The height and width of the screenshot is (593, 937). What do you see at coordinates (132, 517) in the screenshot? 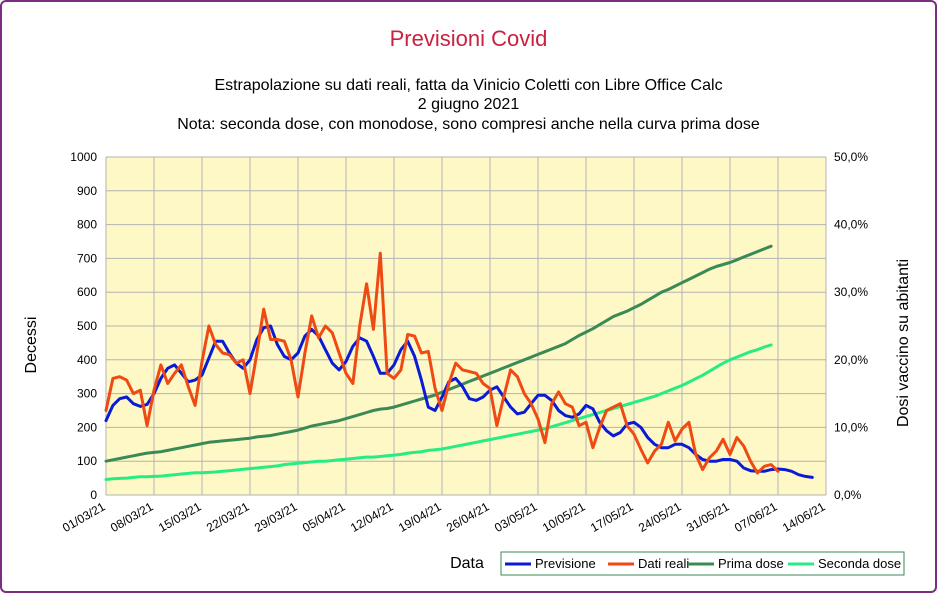
I see `x-tick-label: 08/03/21` at bounding box center [132, 517].